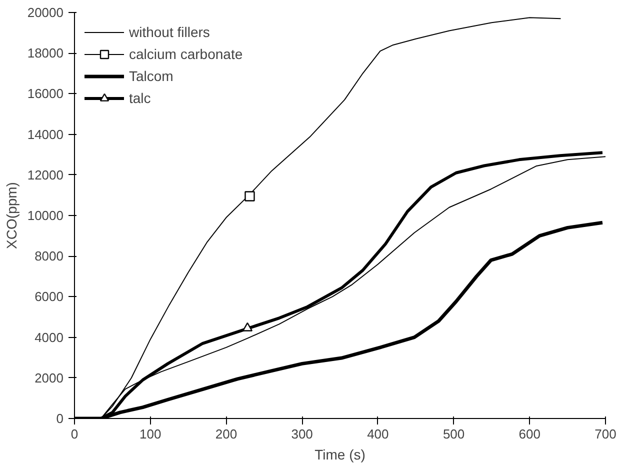  Describe the element at coordinates (169, 32) in the screenshot. I see `legend-label: without fillers` at that location.